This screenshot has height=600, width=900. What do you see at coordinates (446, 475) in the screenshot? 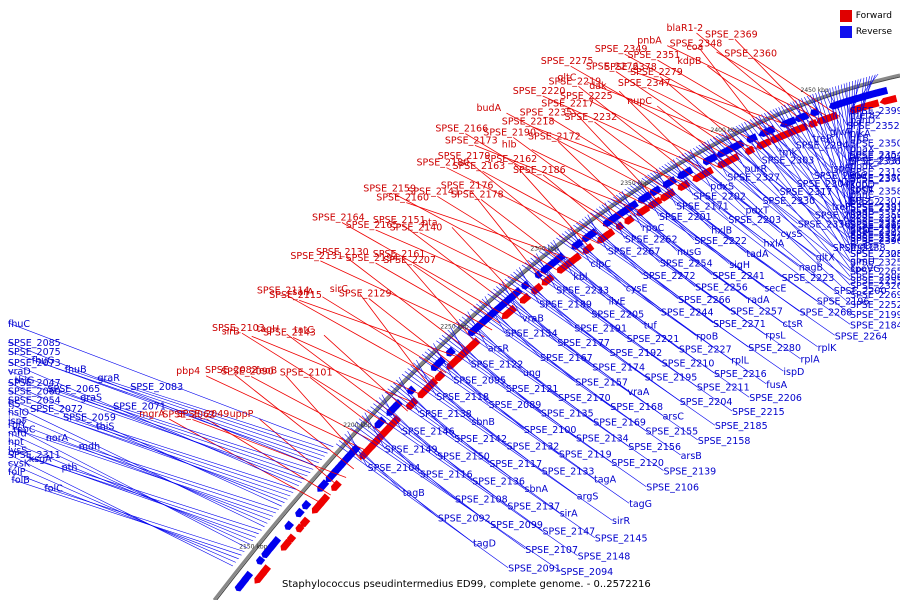
I see `reverse-gene-label: SPSE_2116` at bounding box center [446, 475].